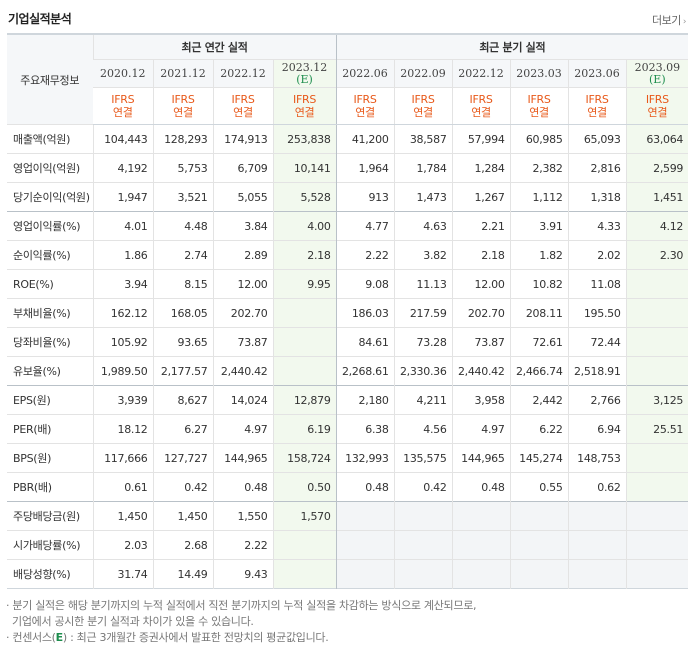 This screenshot has width=694, height=656. I want to click on value-cell: 4.00, so click(304, 226).